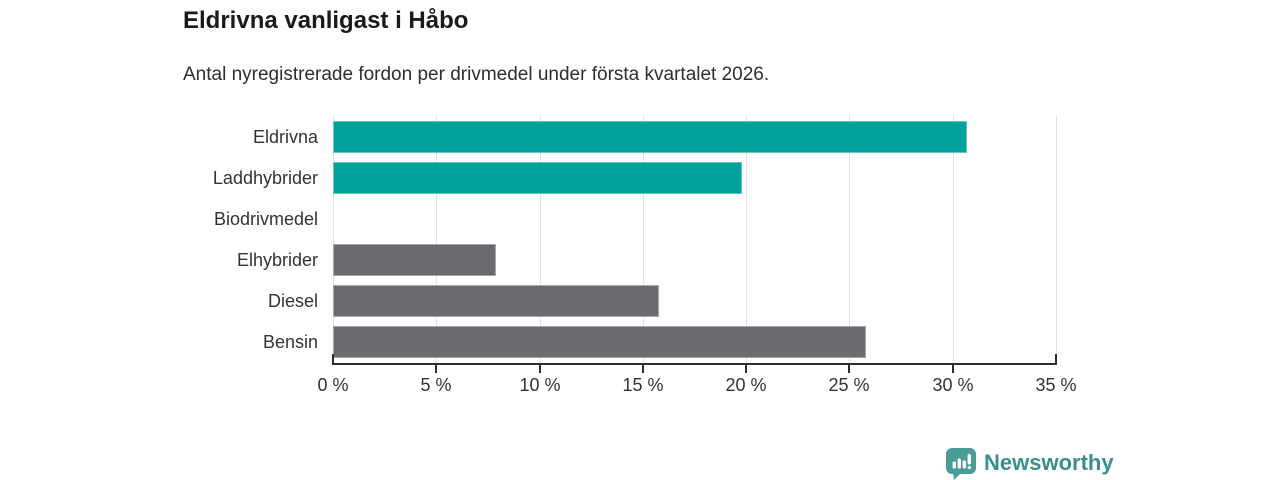 This screenshot has width=1280, height=480. Describe the element at coordinates (277, 260) in the screenshot. I see `category-label: Elhybrider` at that location.